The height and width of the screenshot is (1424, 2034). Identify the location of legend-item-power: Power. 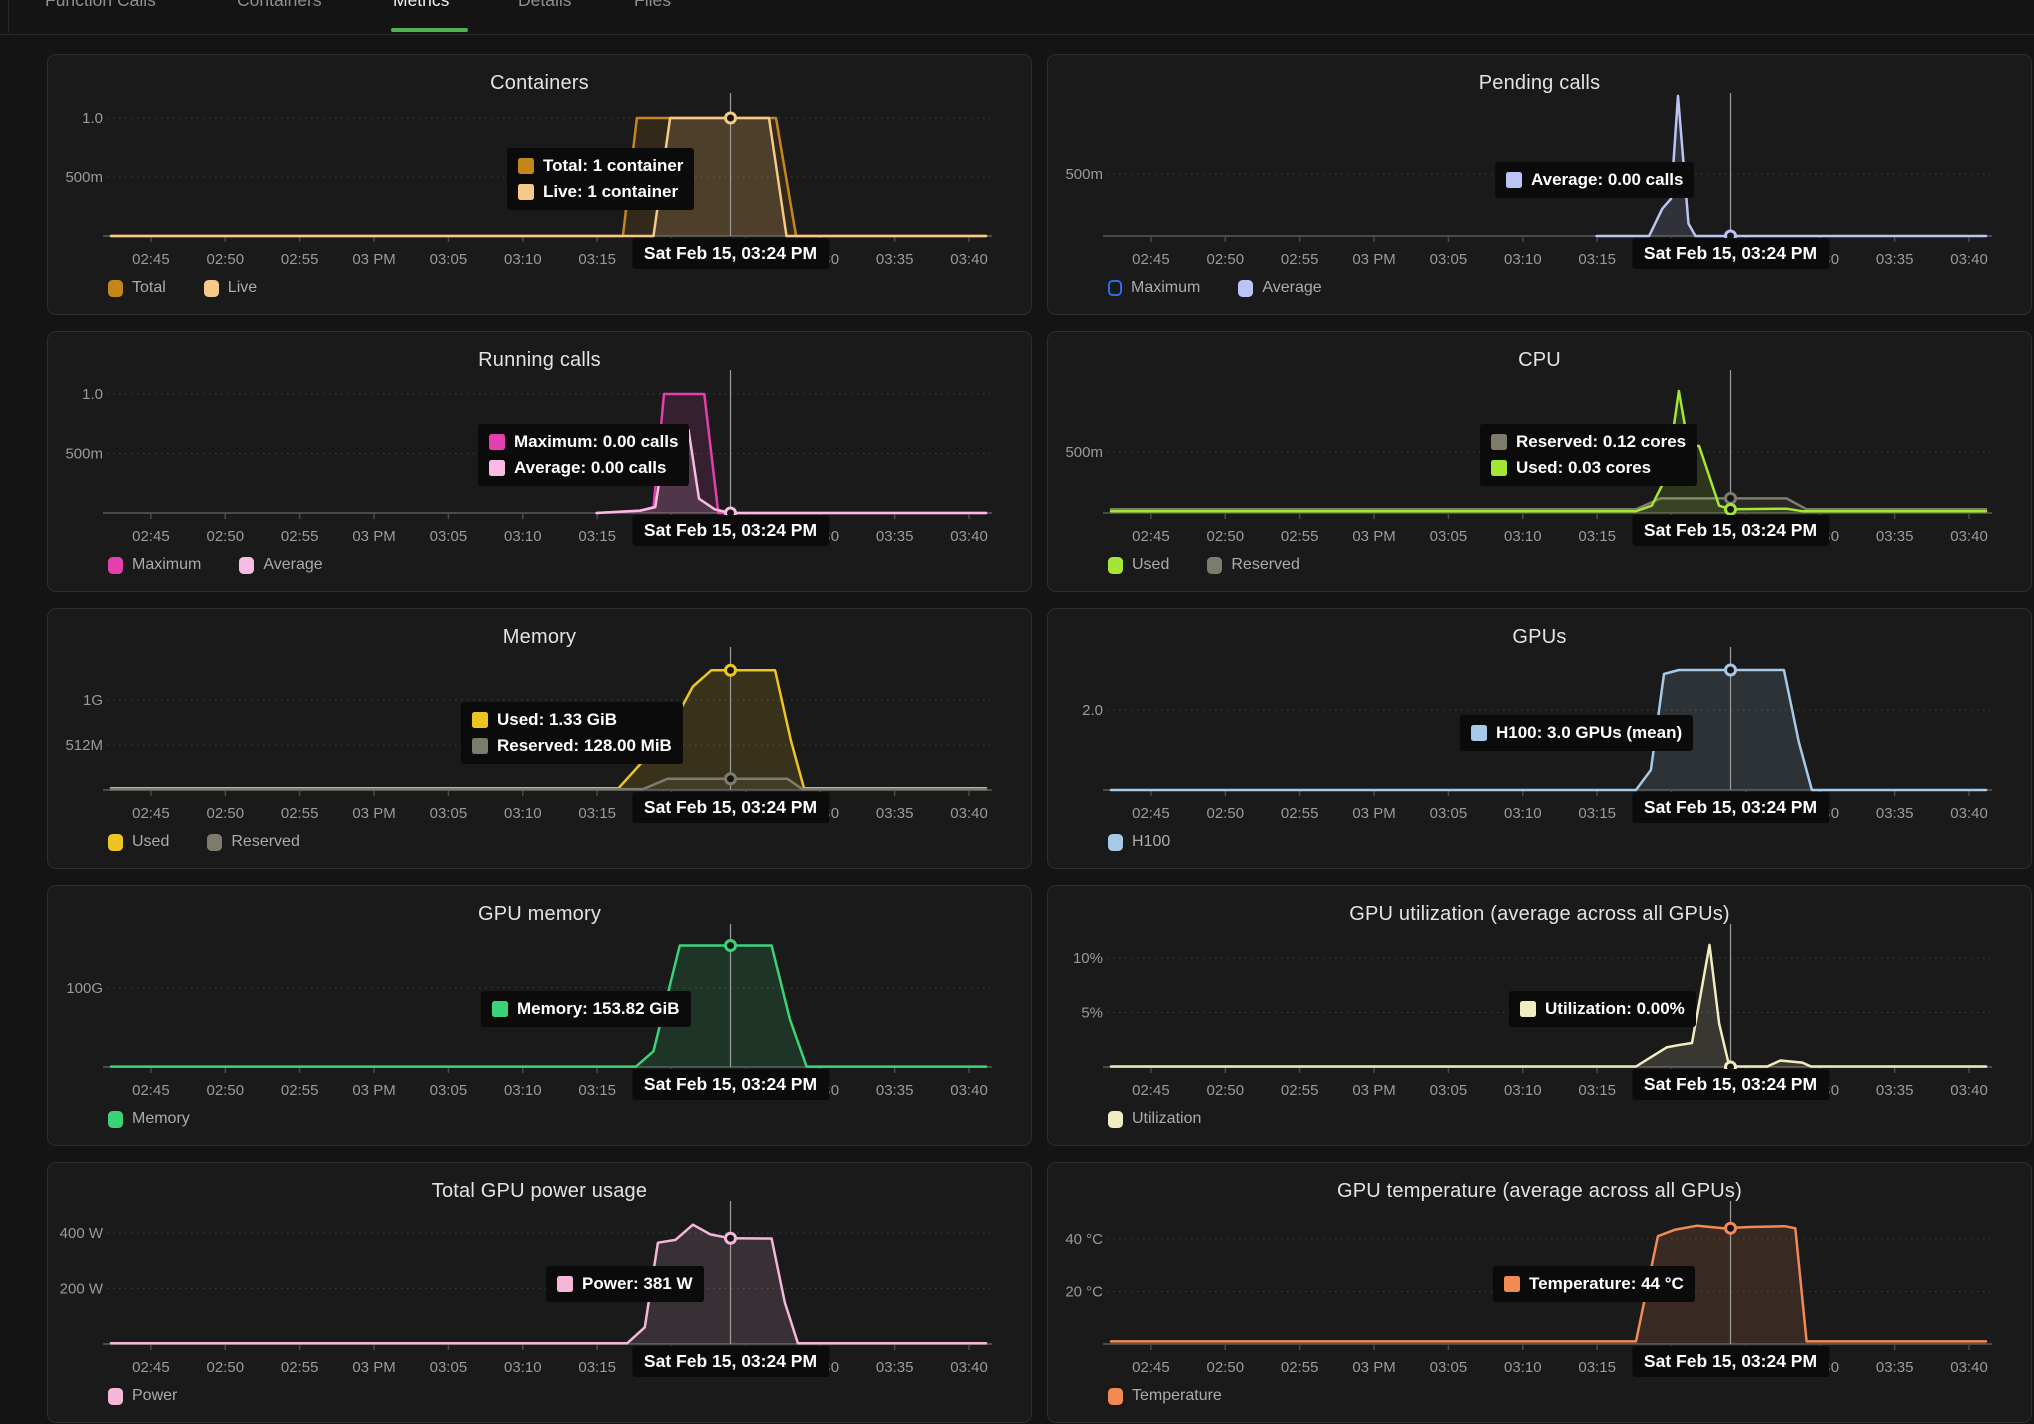
(142, 1396).